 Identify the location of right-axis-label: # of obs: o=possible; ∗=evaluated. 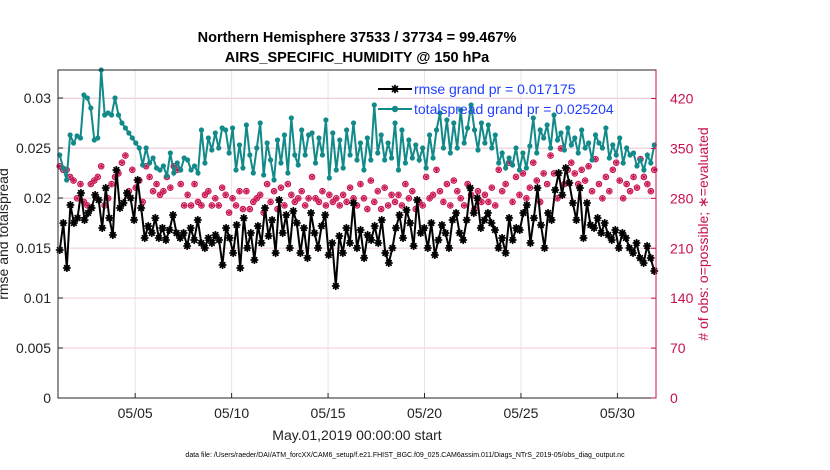
(703, 233).